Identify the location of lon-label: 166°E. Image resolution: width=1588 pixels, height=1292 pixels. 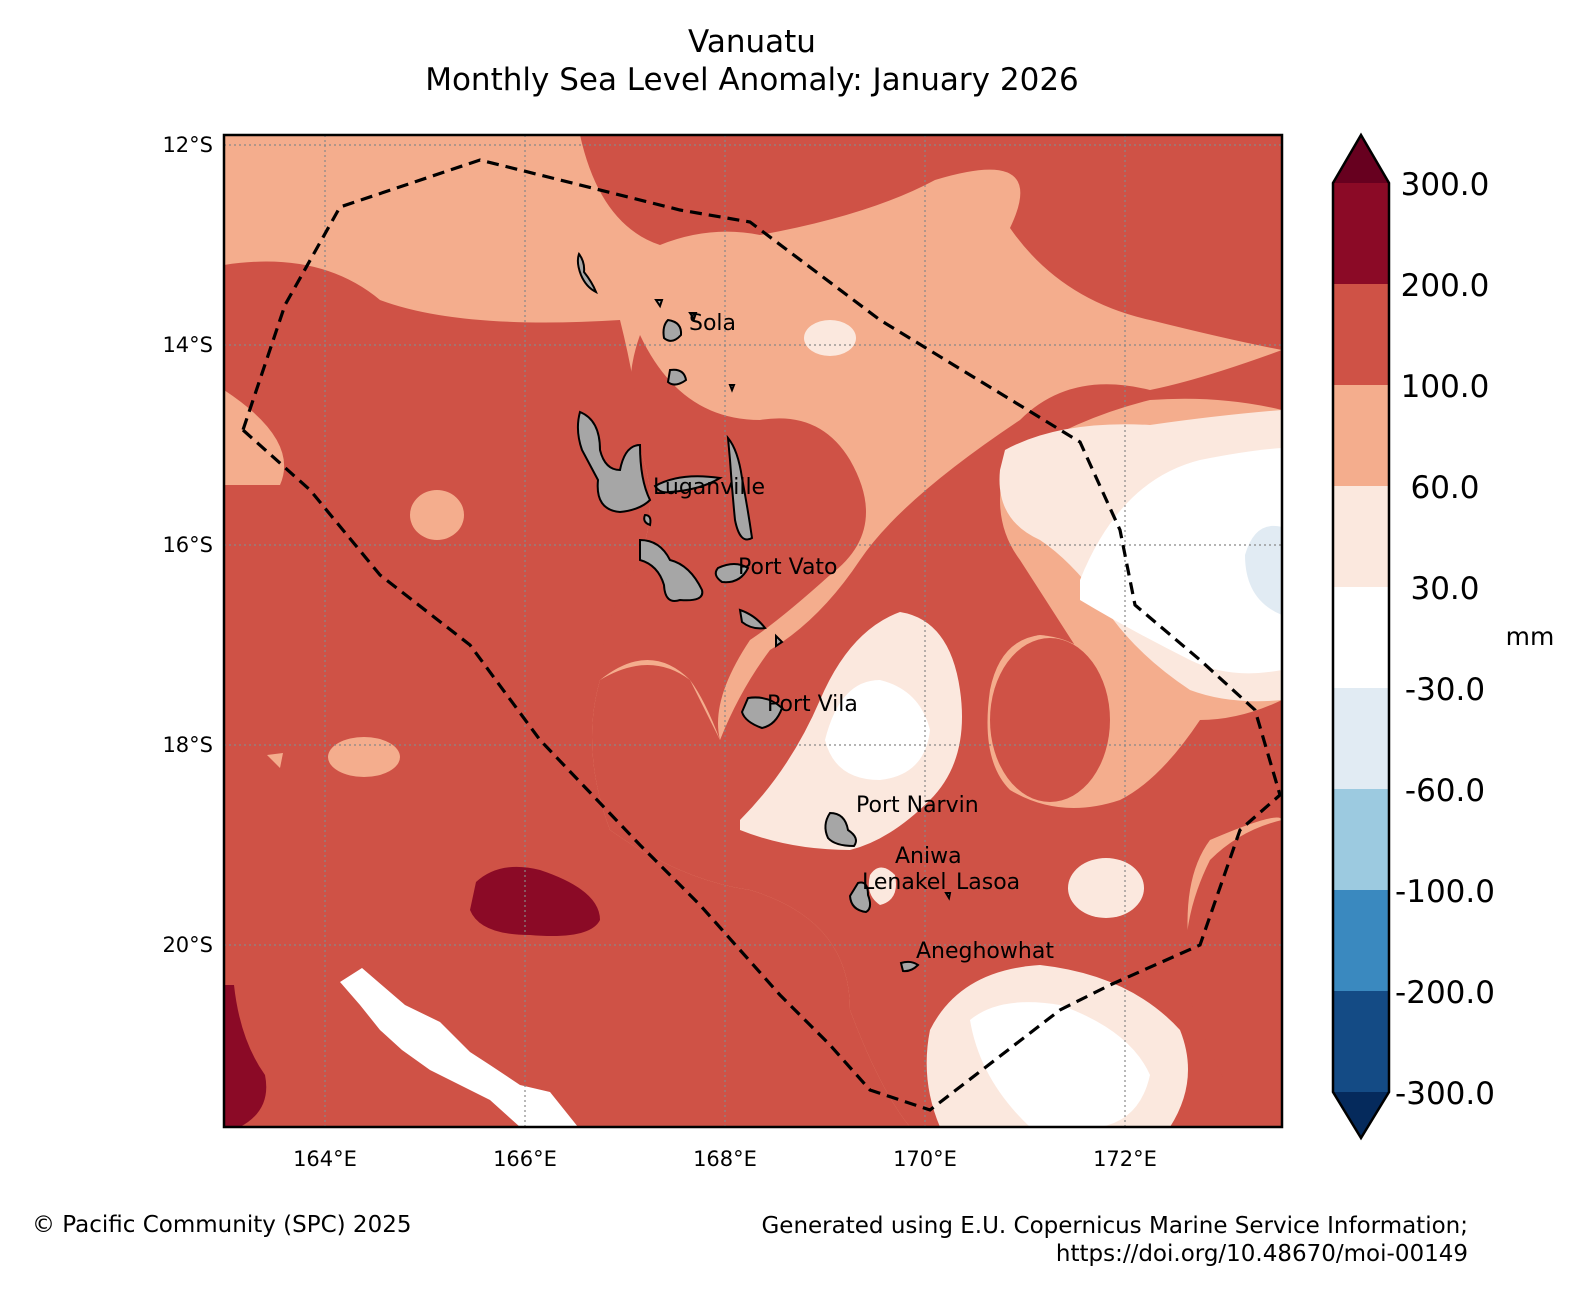
(525, 1159).